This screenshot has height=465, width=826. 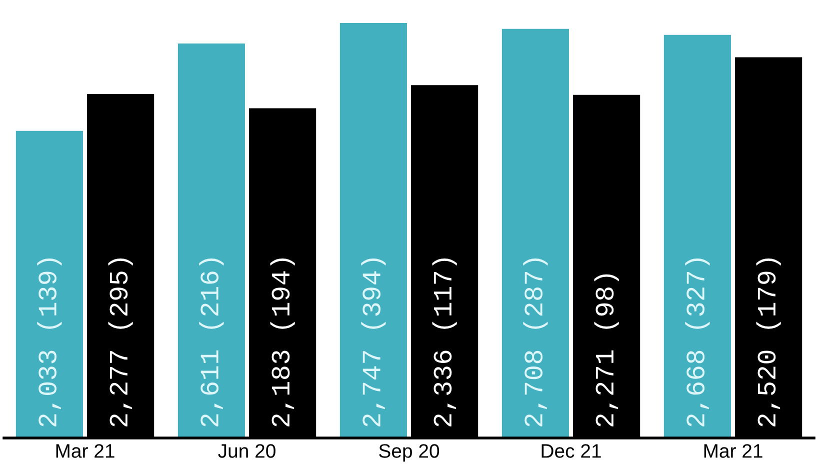 What do you see at coordinates (571, 451) in the screenshot?
I see `x-tick-label: Dec 21` at bounding box center [571, 451].